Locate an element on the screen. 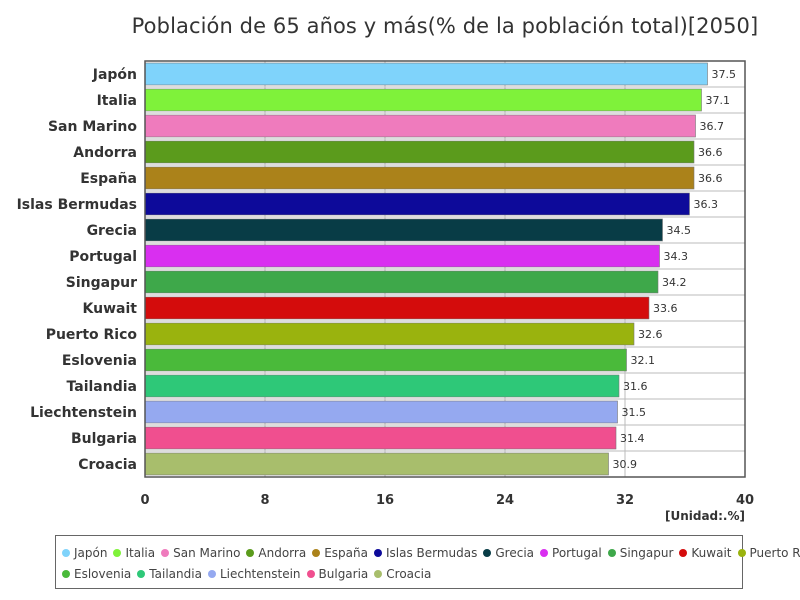 This screenshot has height=600, width=800. legend-item: Portugal is located at coordinates (571, 553).